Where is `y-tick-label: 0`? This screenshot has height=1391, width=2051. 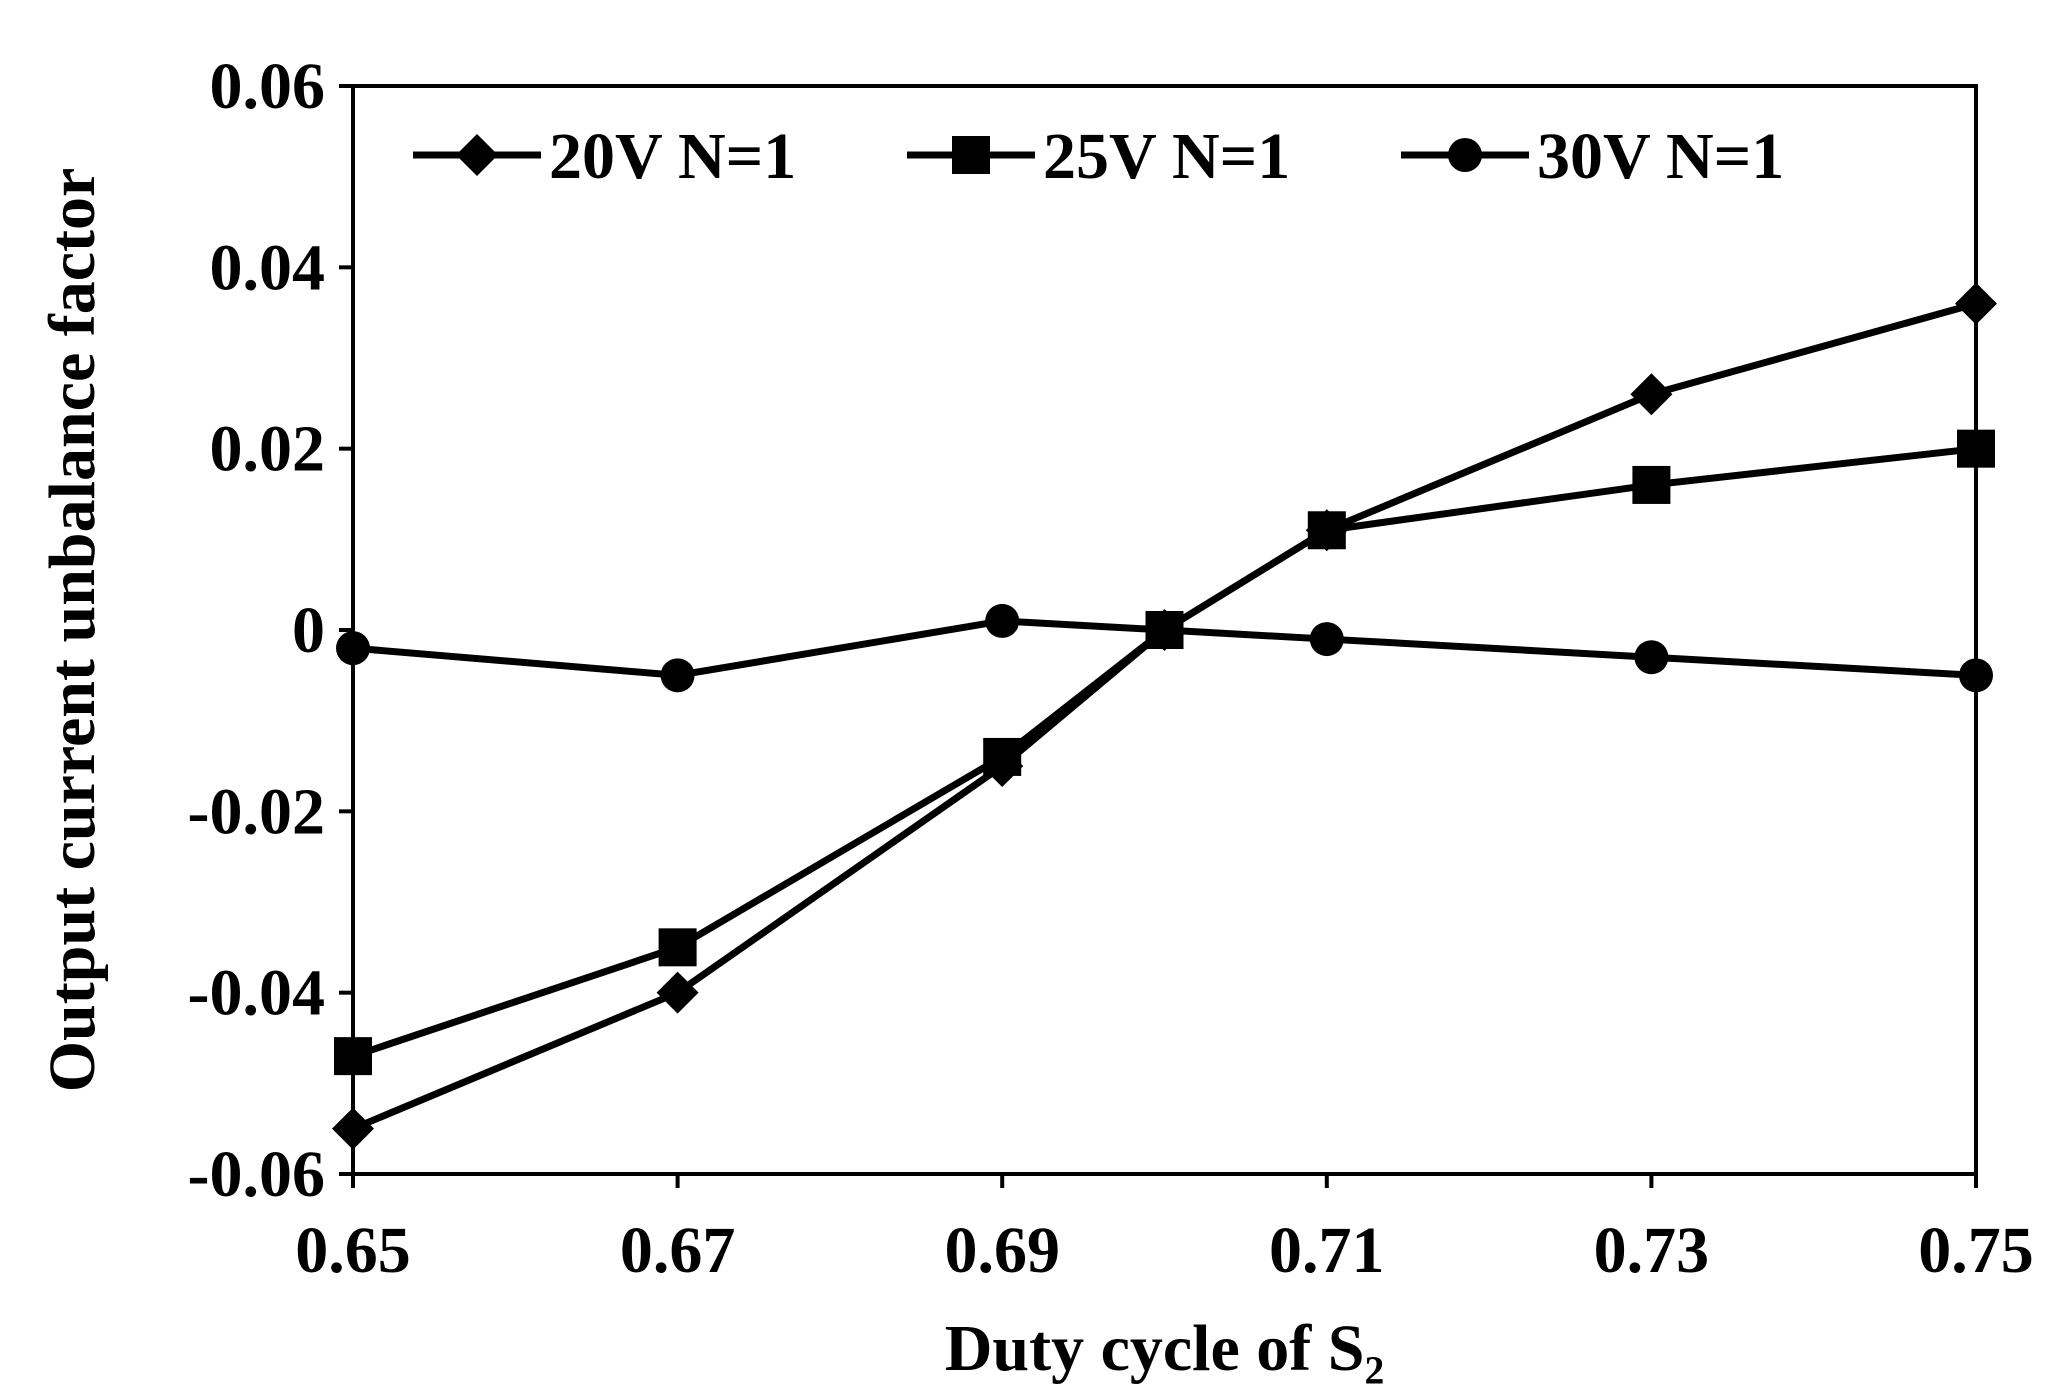 y-tick-label: 0 is located at coordinates (308, 630).